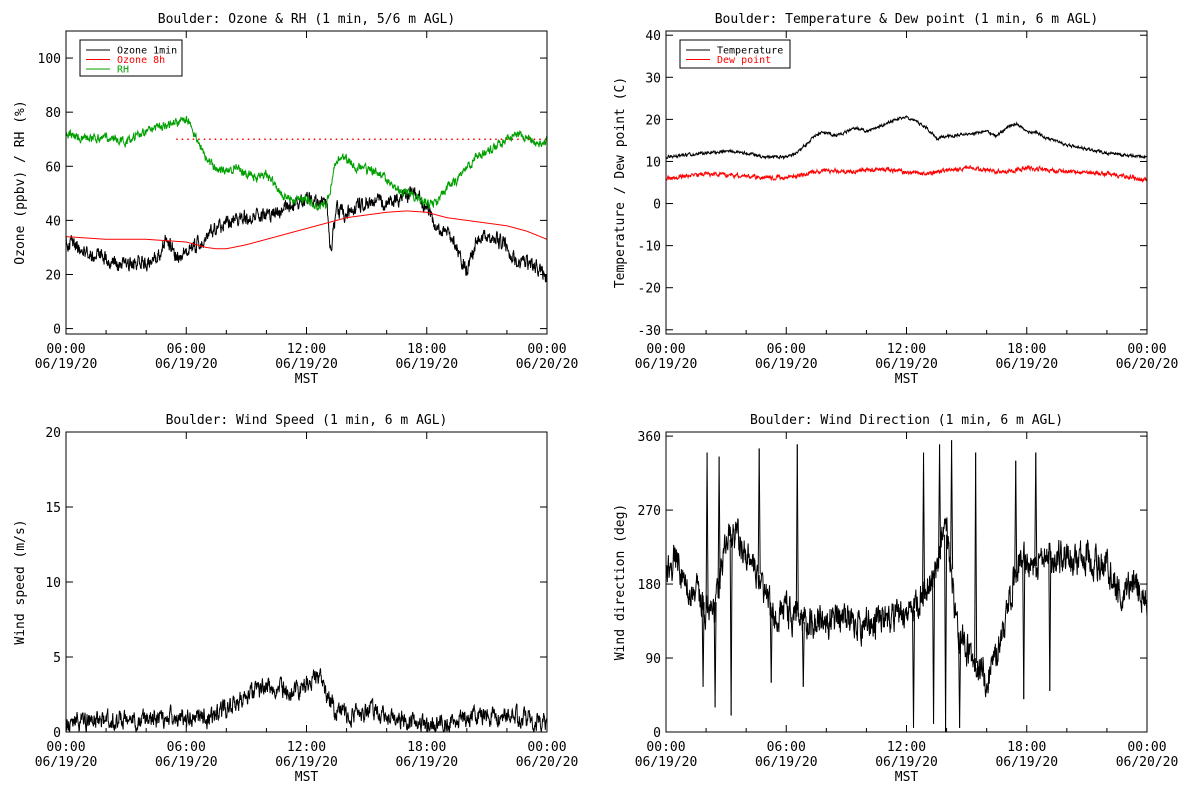  What do you see at coordinates (653, 78) in the screenshot?
I see `y-tick-label: 30` at bounding box center [653, 78].